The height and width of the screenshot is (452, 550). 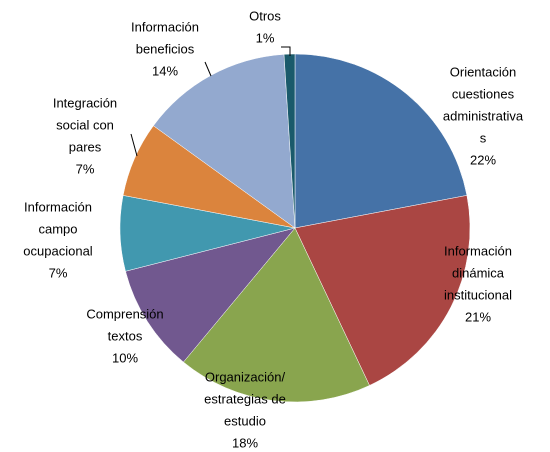 I want to click on slice-label: Orientación, so click(x=483, y=71).